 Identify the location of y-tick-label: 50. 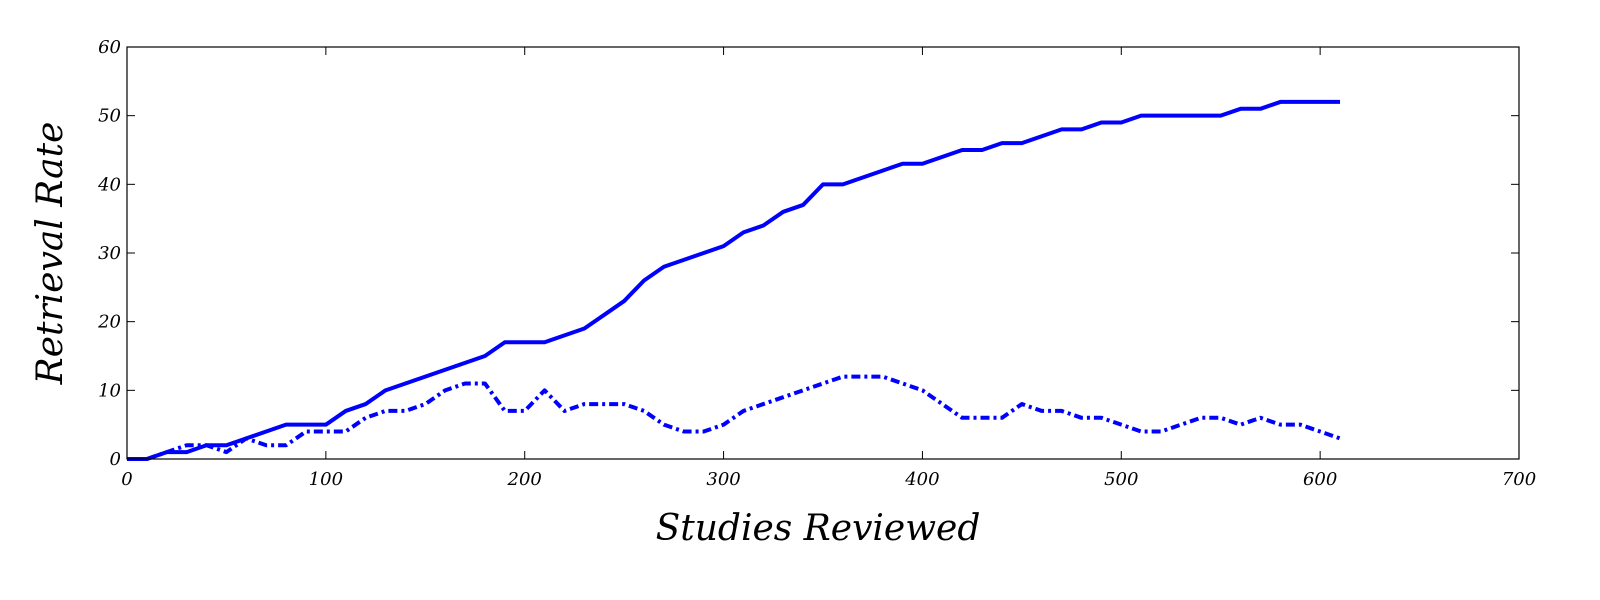
(109, 116).